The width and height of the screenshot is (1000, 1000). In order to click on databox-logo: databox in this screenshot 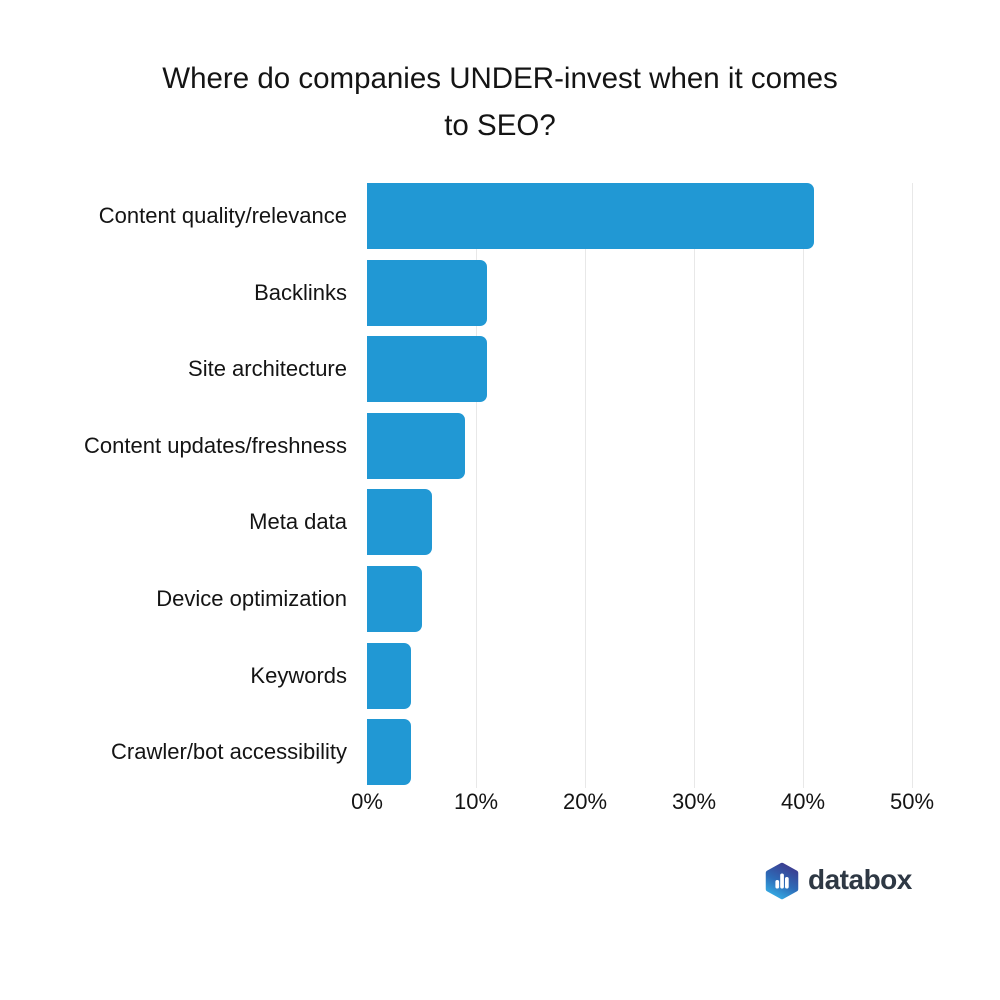, I will do `click(838, 881)`.